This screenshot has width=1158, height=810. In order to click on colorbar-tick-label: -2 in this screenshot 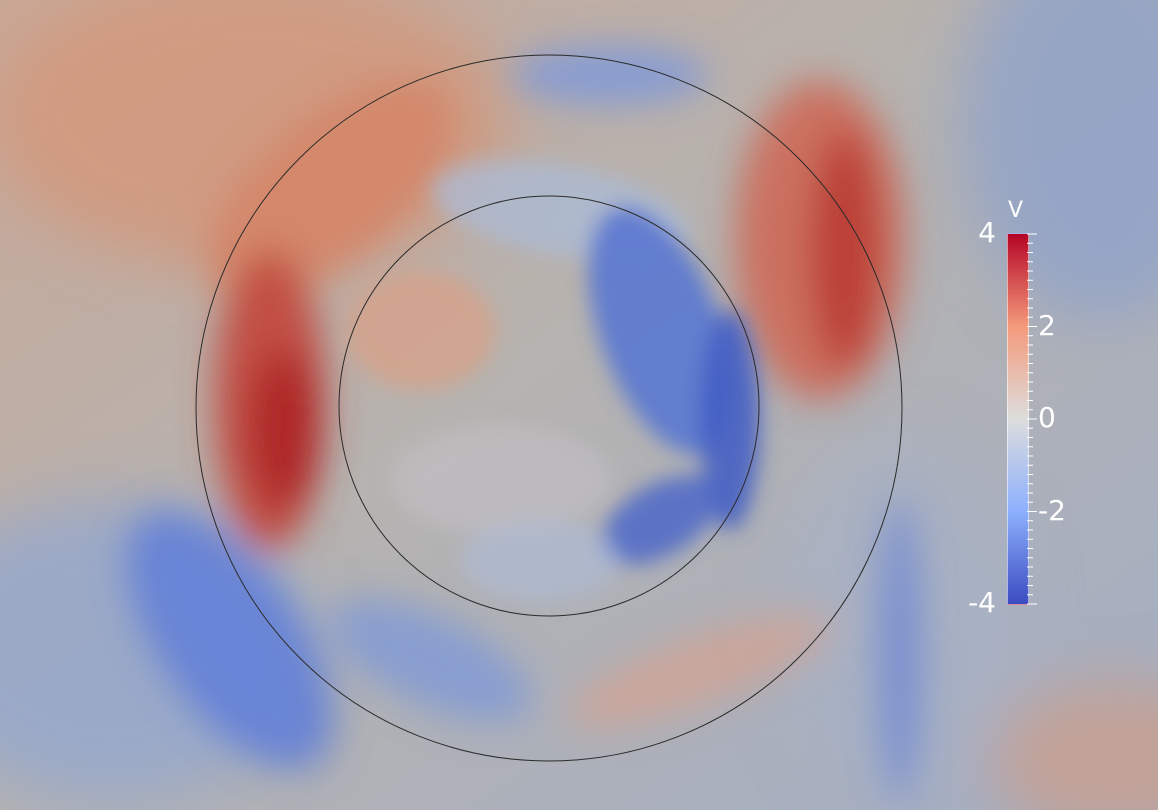, I will do `click(1052, 510)`.